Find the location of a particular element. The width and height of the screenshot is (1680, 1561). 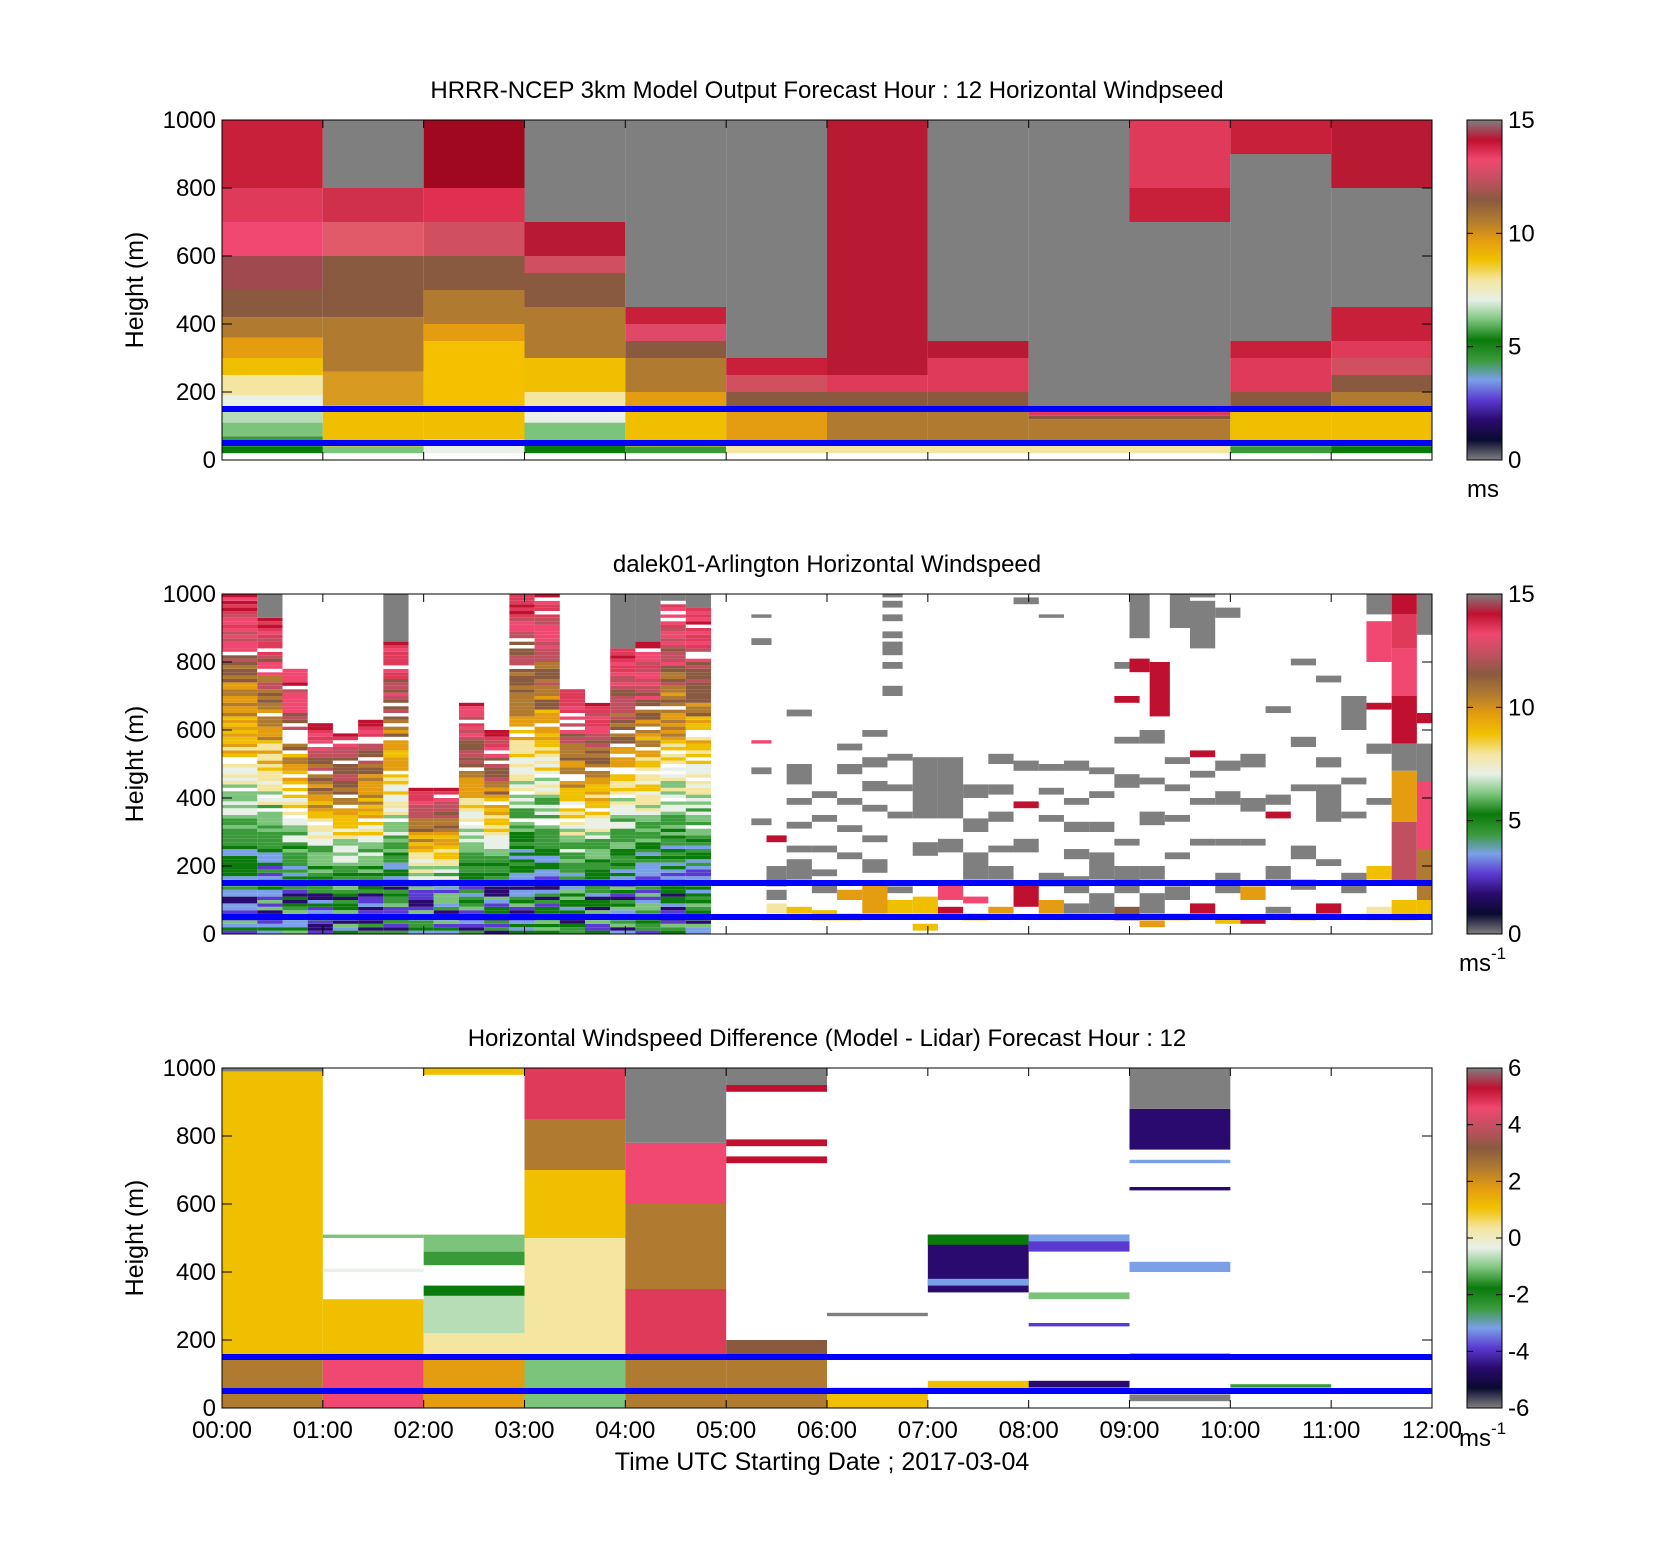

y-axis-label: Height (m) is located at coordinates (135, 1238).